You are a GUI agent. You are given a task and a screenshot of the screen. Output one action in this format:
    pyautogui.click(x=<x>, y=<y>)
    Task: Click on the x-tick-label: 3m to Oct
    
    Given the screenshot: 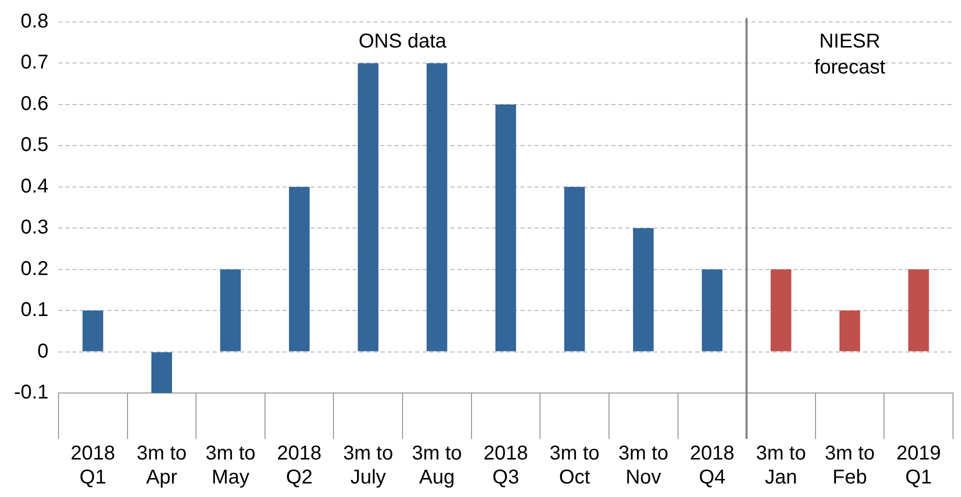 What is the action you would take?
    pyautogui.click(x=575, y=465)
    